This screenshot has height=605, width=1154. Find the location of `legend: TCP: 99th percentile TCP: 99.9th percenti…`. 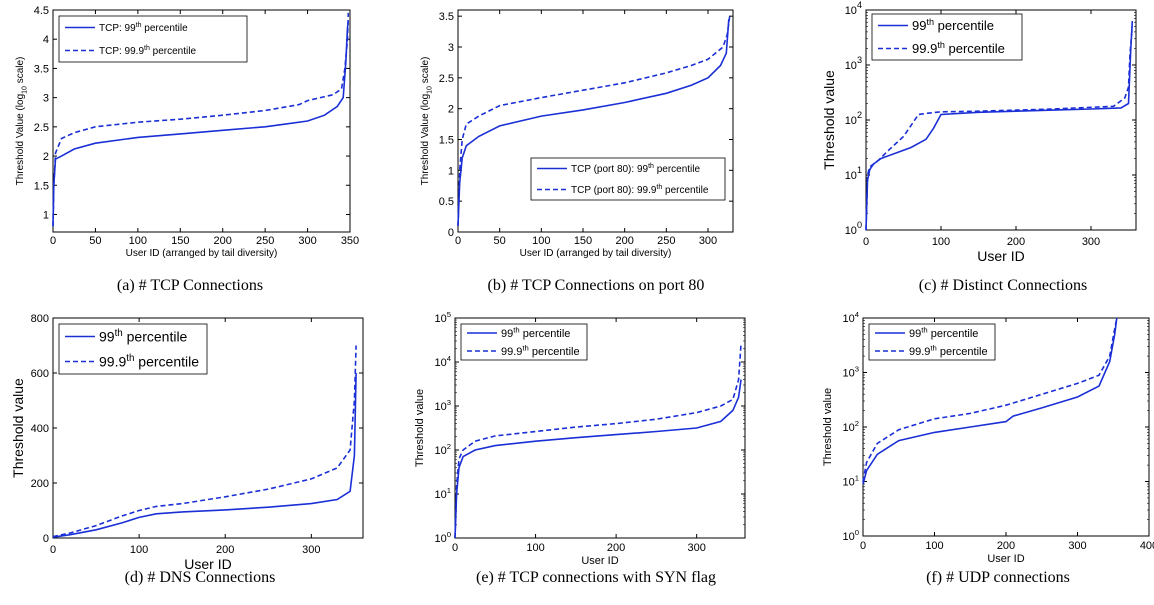

legend: TCP: 99th percentile TCP: 99.9th percenti… is located at coordinates (153, 39).